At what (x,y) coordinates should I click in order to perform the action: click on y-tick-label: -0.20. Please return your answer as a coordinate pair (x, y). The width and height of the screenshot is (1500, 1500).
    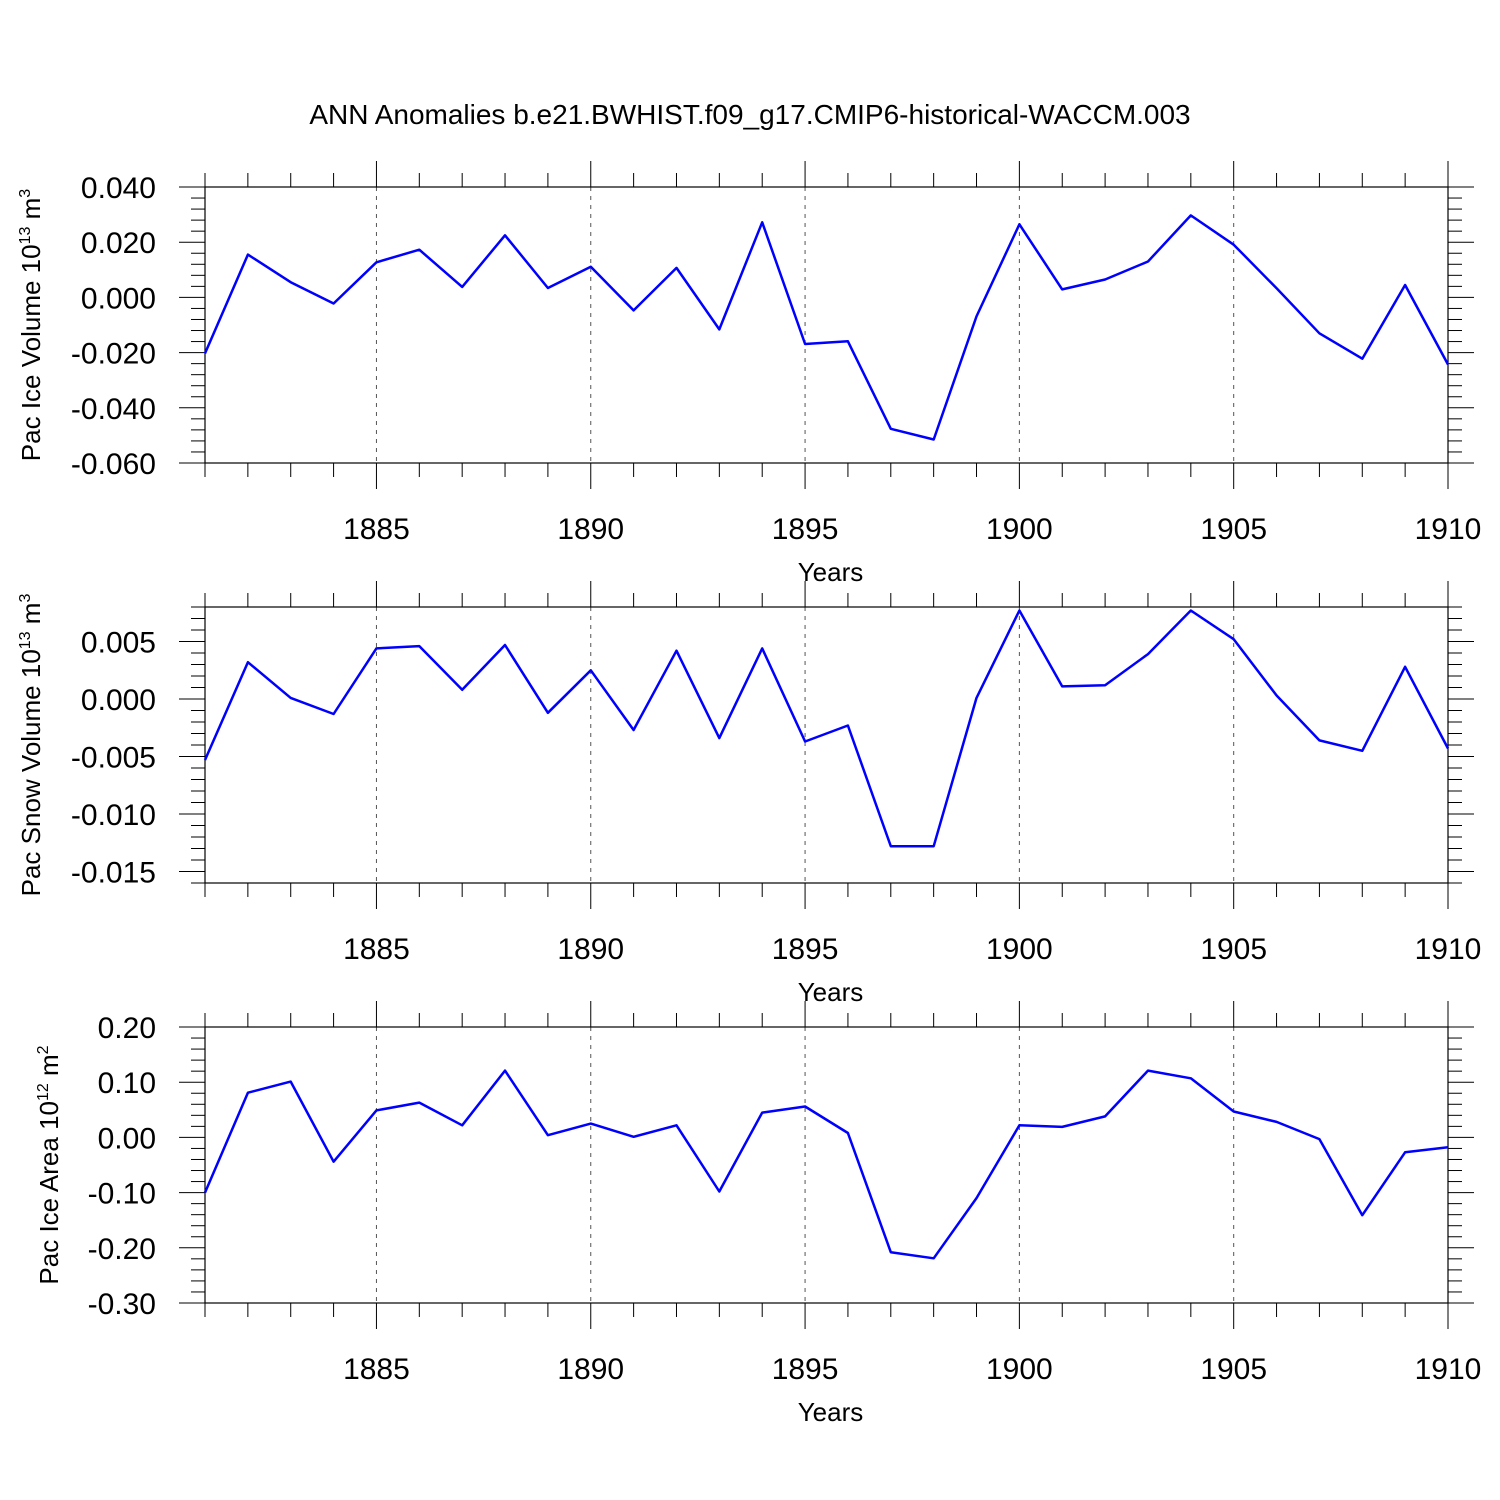
    Looking at the image, I should click on (122, 1249).